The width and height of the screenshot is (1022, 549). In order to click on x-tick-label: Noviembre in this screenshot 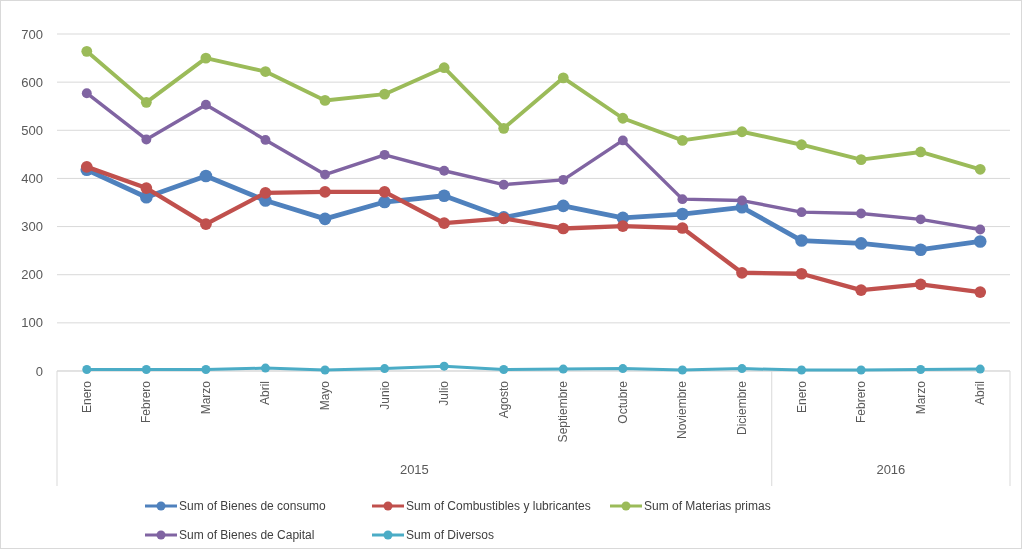, I will do `click(682, 410)`.